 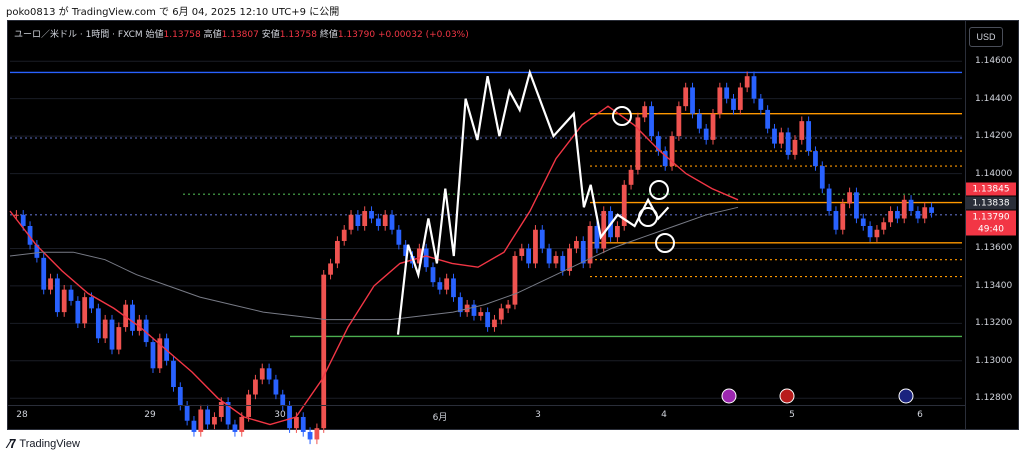 I want to click on price-label: 1.13845, so click(x=991, y=189).